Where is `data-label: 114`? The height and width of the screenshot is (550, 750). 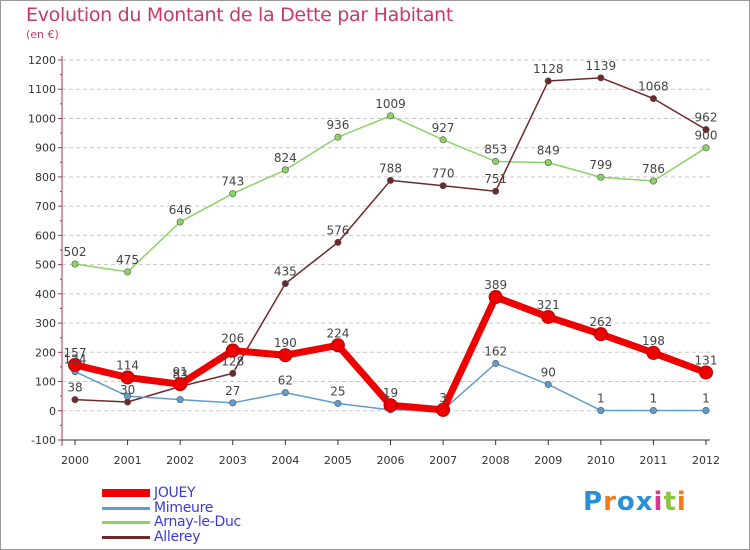 data-label: 114 is located at coordinates (127, 365).